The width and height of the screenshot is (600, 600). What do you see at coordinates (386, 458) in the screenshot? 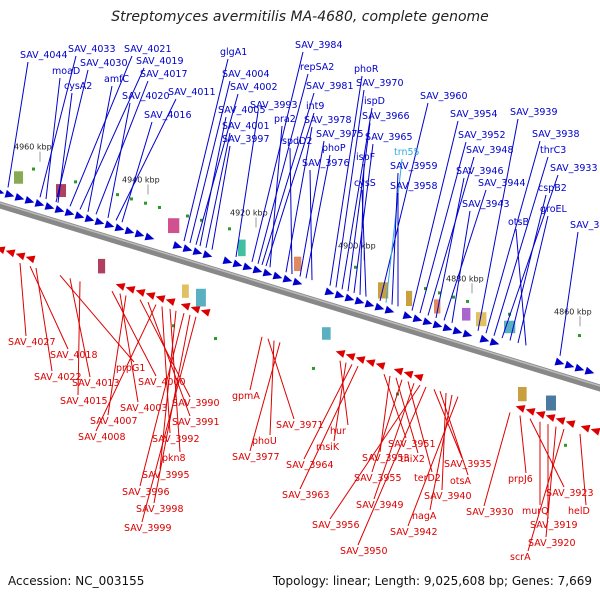
I see `reverse-gene-label: SAV_3953` at bounding box center [386, 458].